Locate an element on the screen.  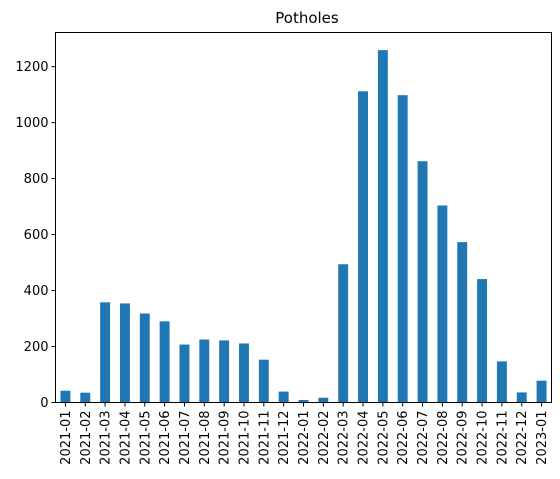
x-tick-label: 2021-11 is located at coordinates (264, 438).